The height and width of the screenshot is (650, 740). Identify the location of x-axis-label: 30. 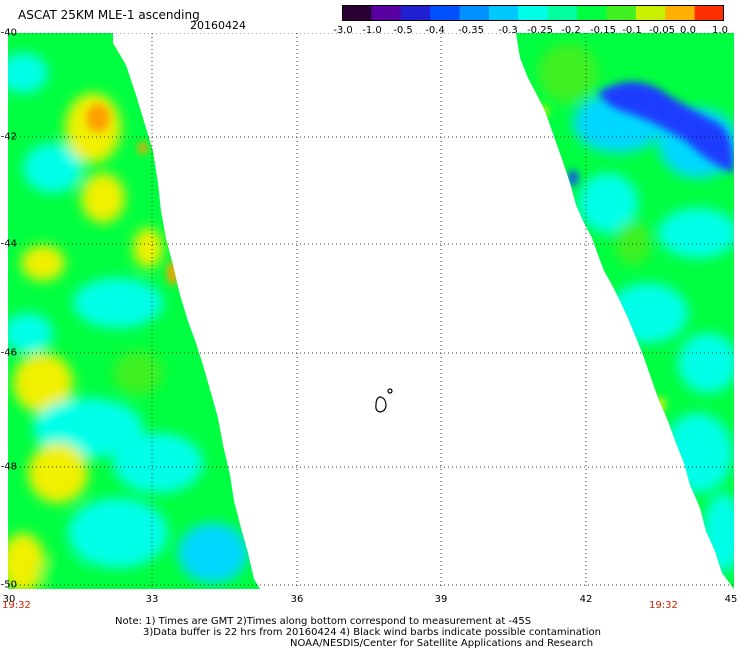
(9, 599).